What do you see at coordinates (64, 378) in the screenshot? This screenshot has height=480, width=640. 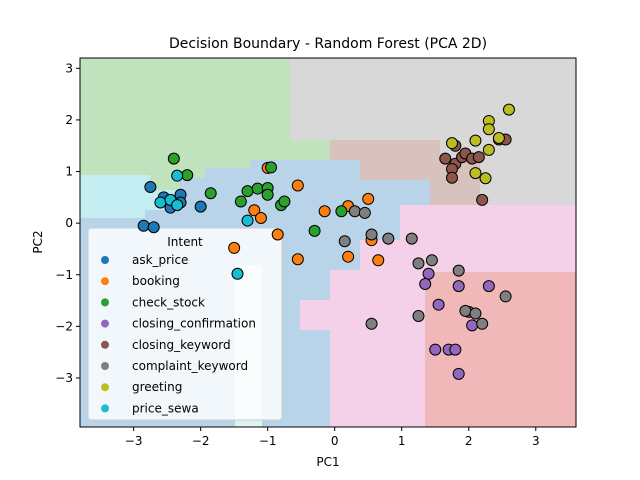 I see `y-tick-label: −3` at bounding box center [64, 378].